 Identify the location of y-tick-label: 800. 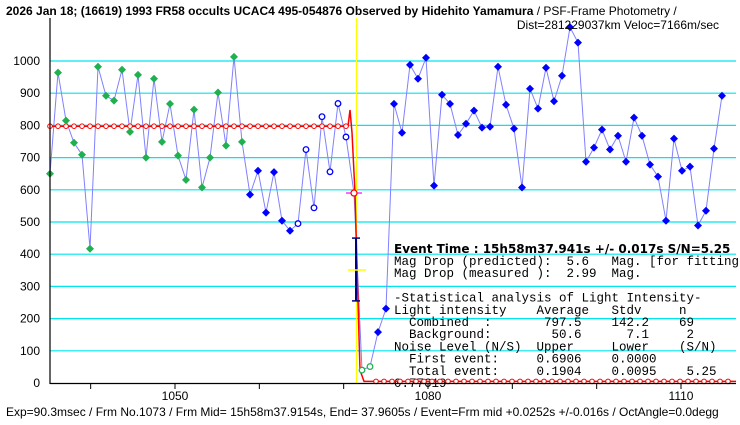
(30, 125).